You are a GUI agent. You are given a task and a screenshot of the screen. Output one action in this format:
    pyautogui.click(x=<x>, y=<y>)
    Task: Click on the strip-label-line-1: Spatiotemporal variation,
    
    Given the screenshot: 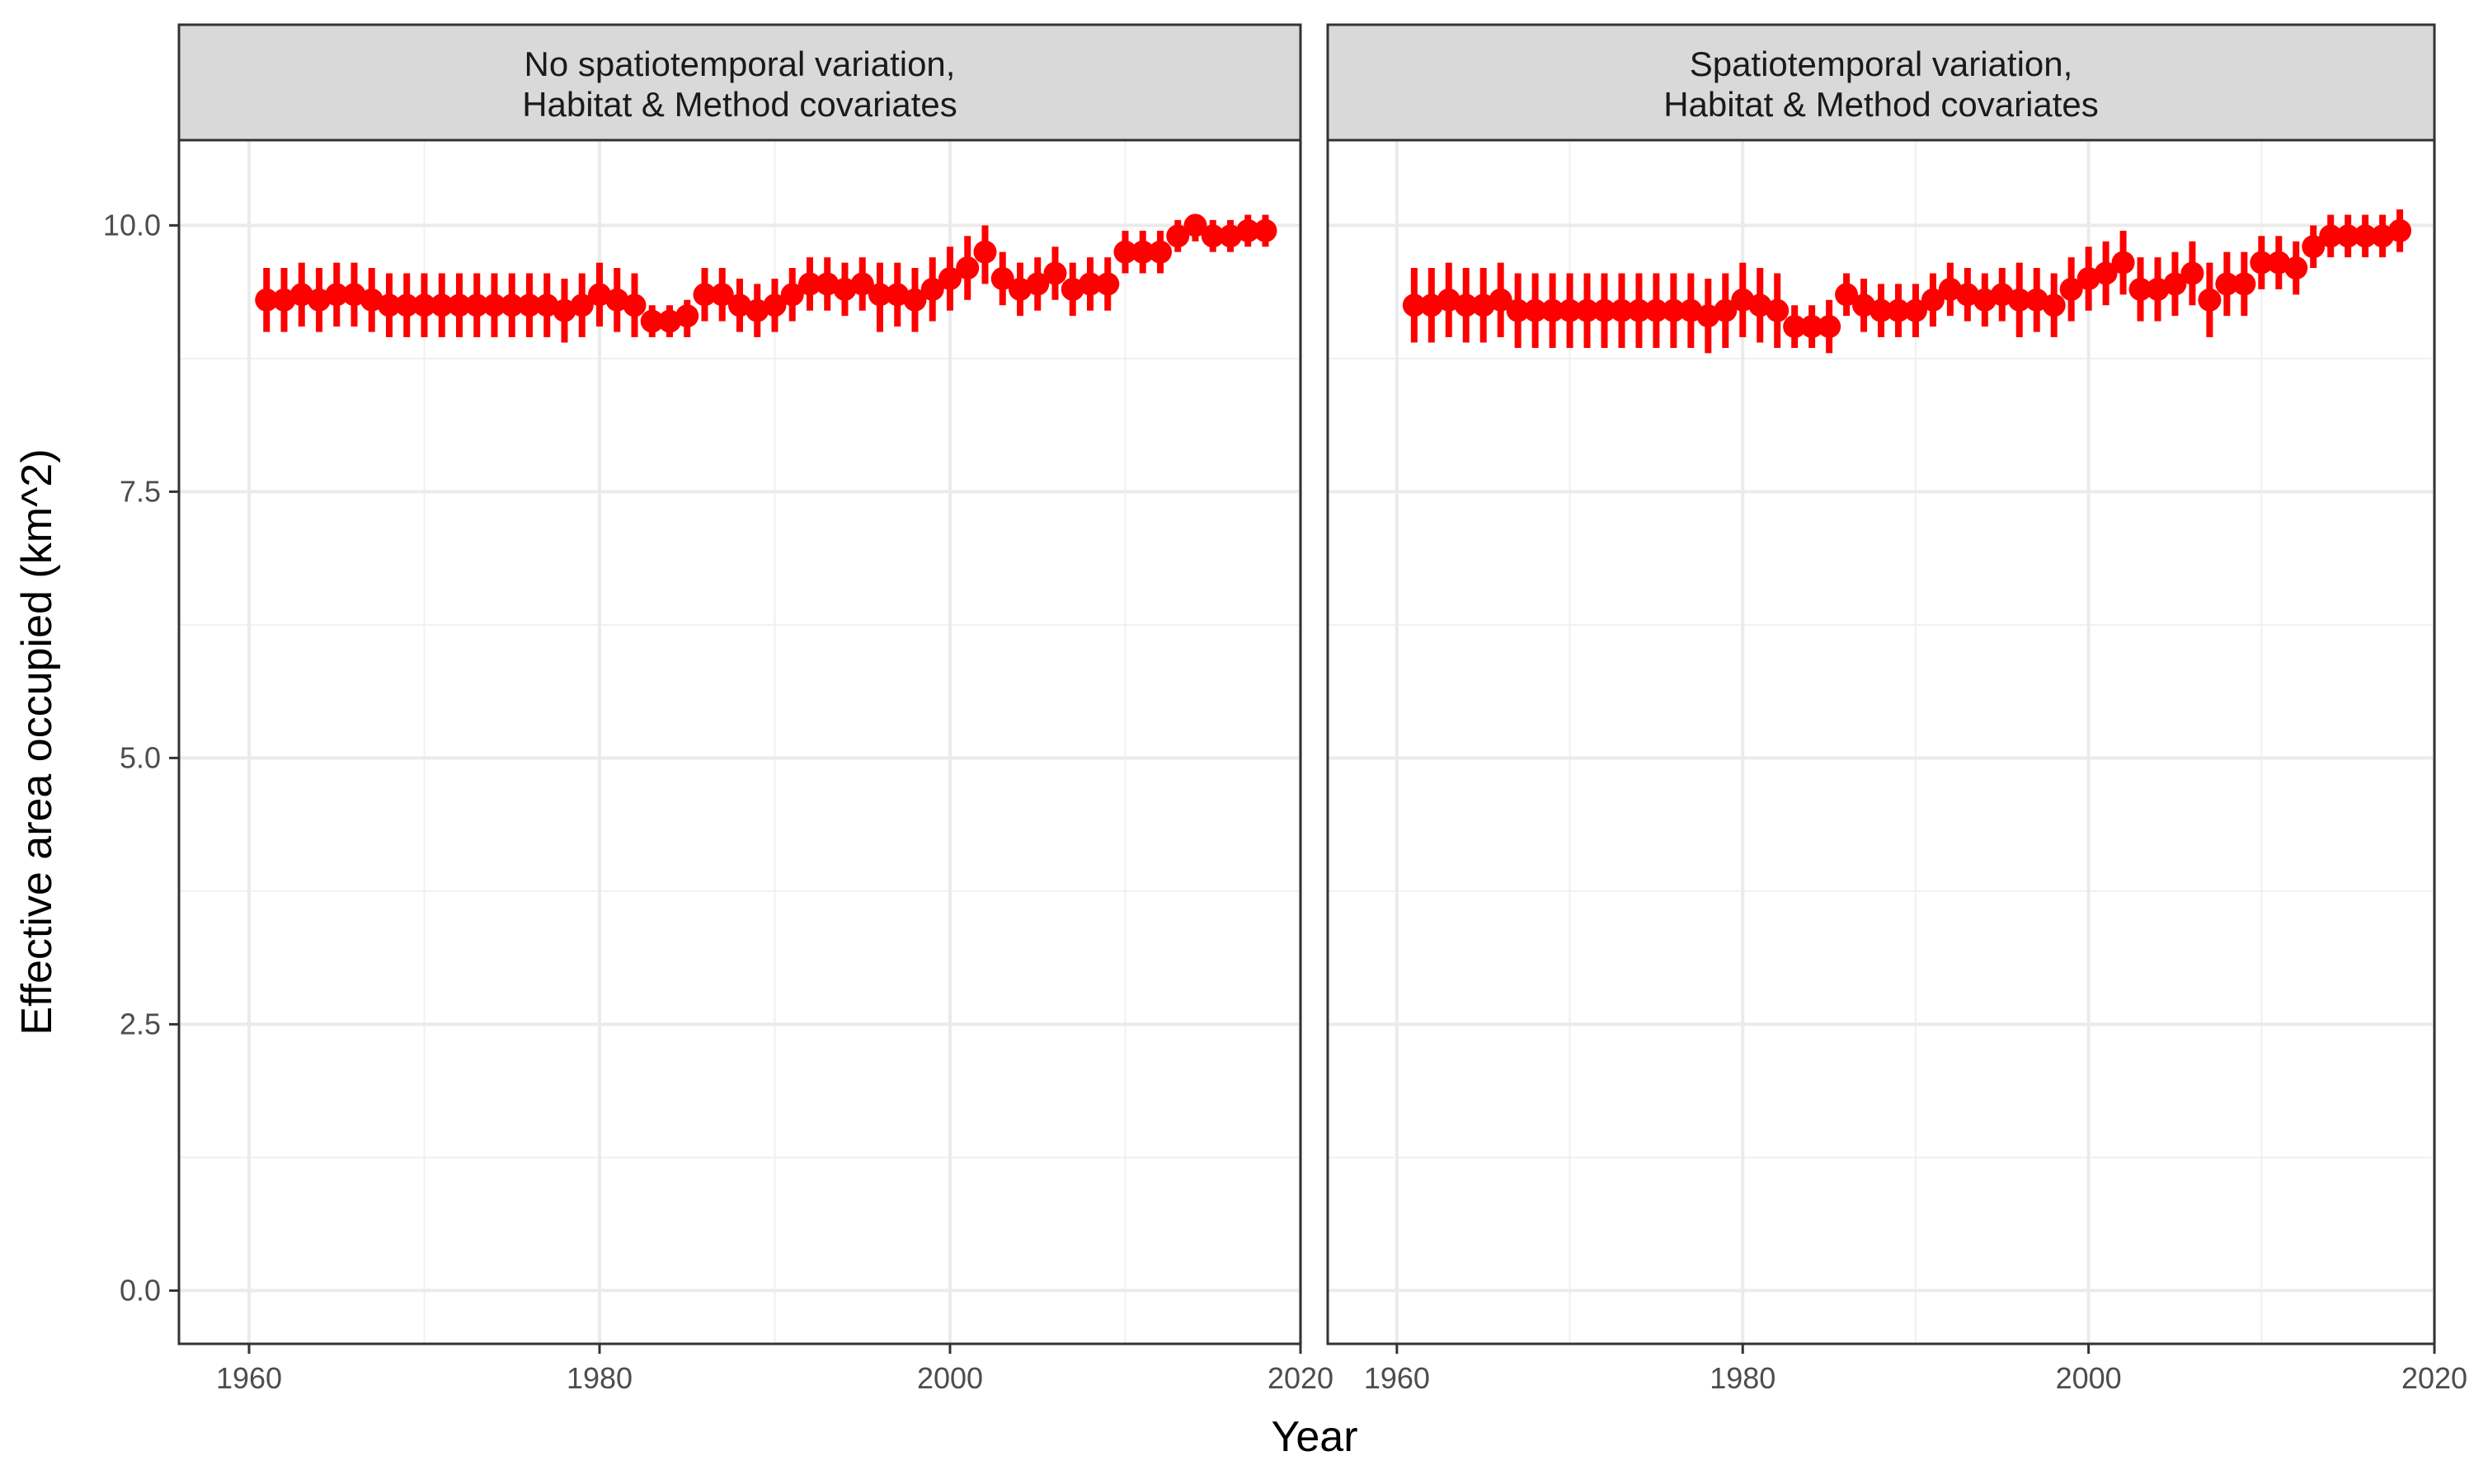 What is the action you would take?
    pyautogui.click(x=1881, y=64)
    